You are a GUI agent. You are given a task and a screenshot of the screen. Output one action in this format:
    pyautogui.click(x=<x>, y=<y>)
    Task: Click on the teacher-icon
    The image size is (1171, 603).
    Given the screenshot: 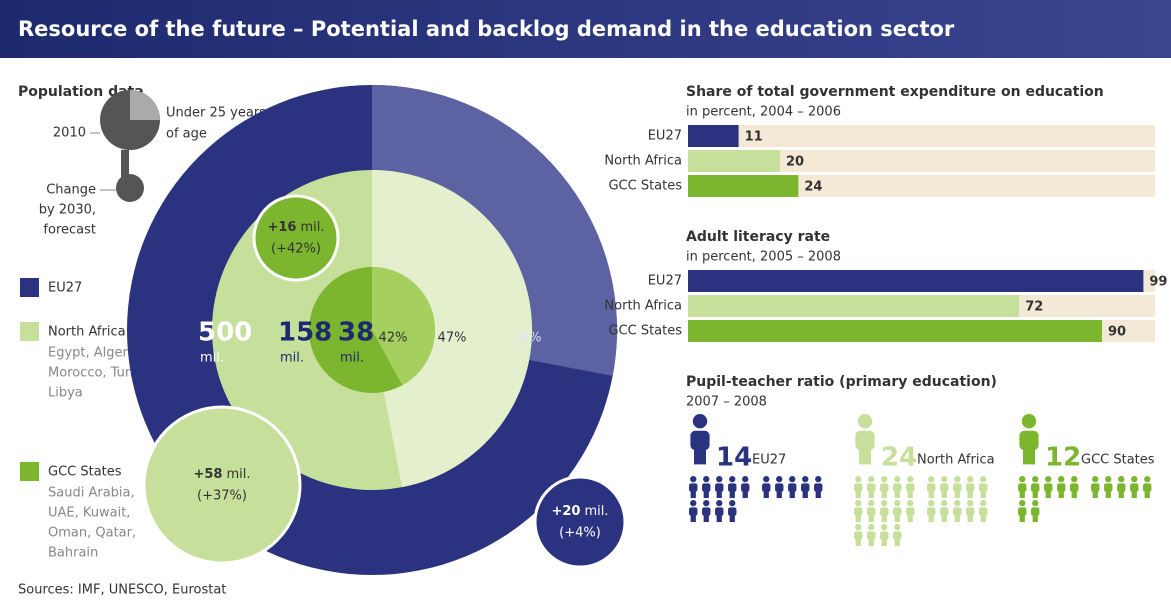 What is the action you would take?
    pyautogui.click(x=865, y=439)
    